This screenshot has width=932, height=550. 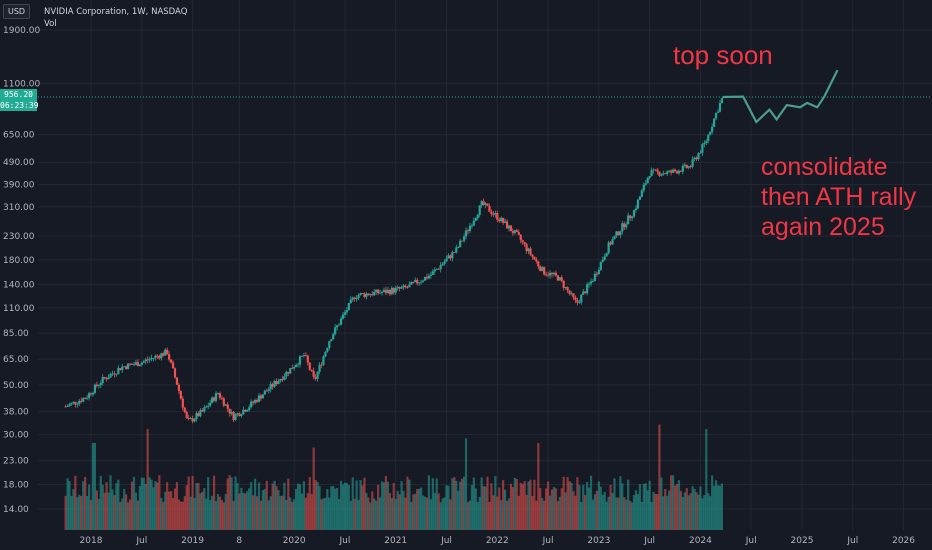 What do you see at coordinates (17, 11) in the screenshot?
I see `currency-selector: USD` at bounding box center [17, 11].